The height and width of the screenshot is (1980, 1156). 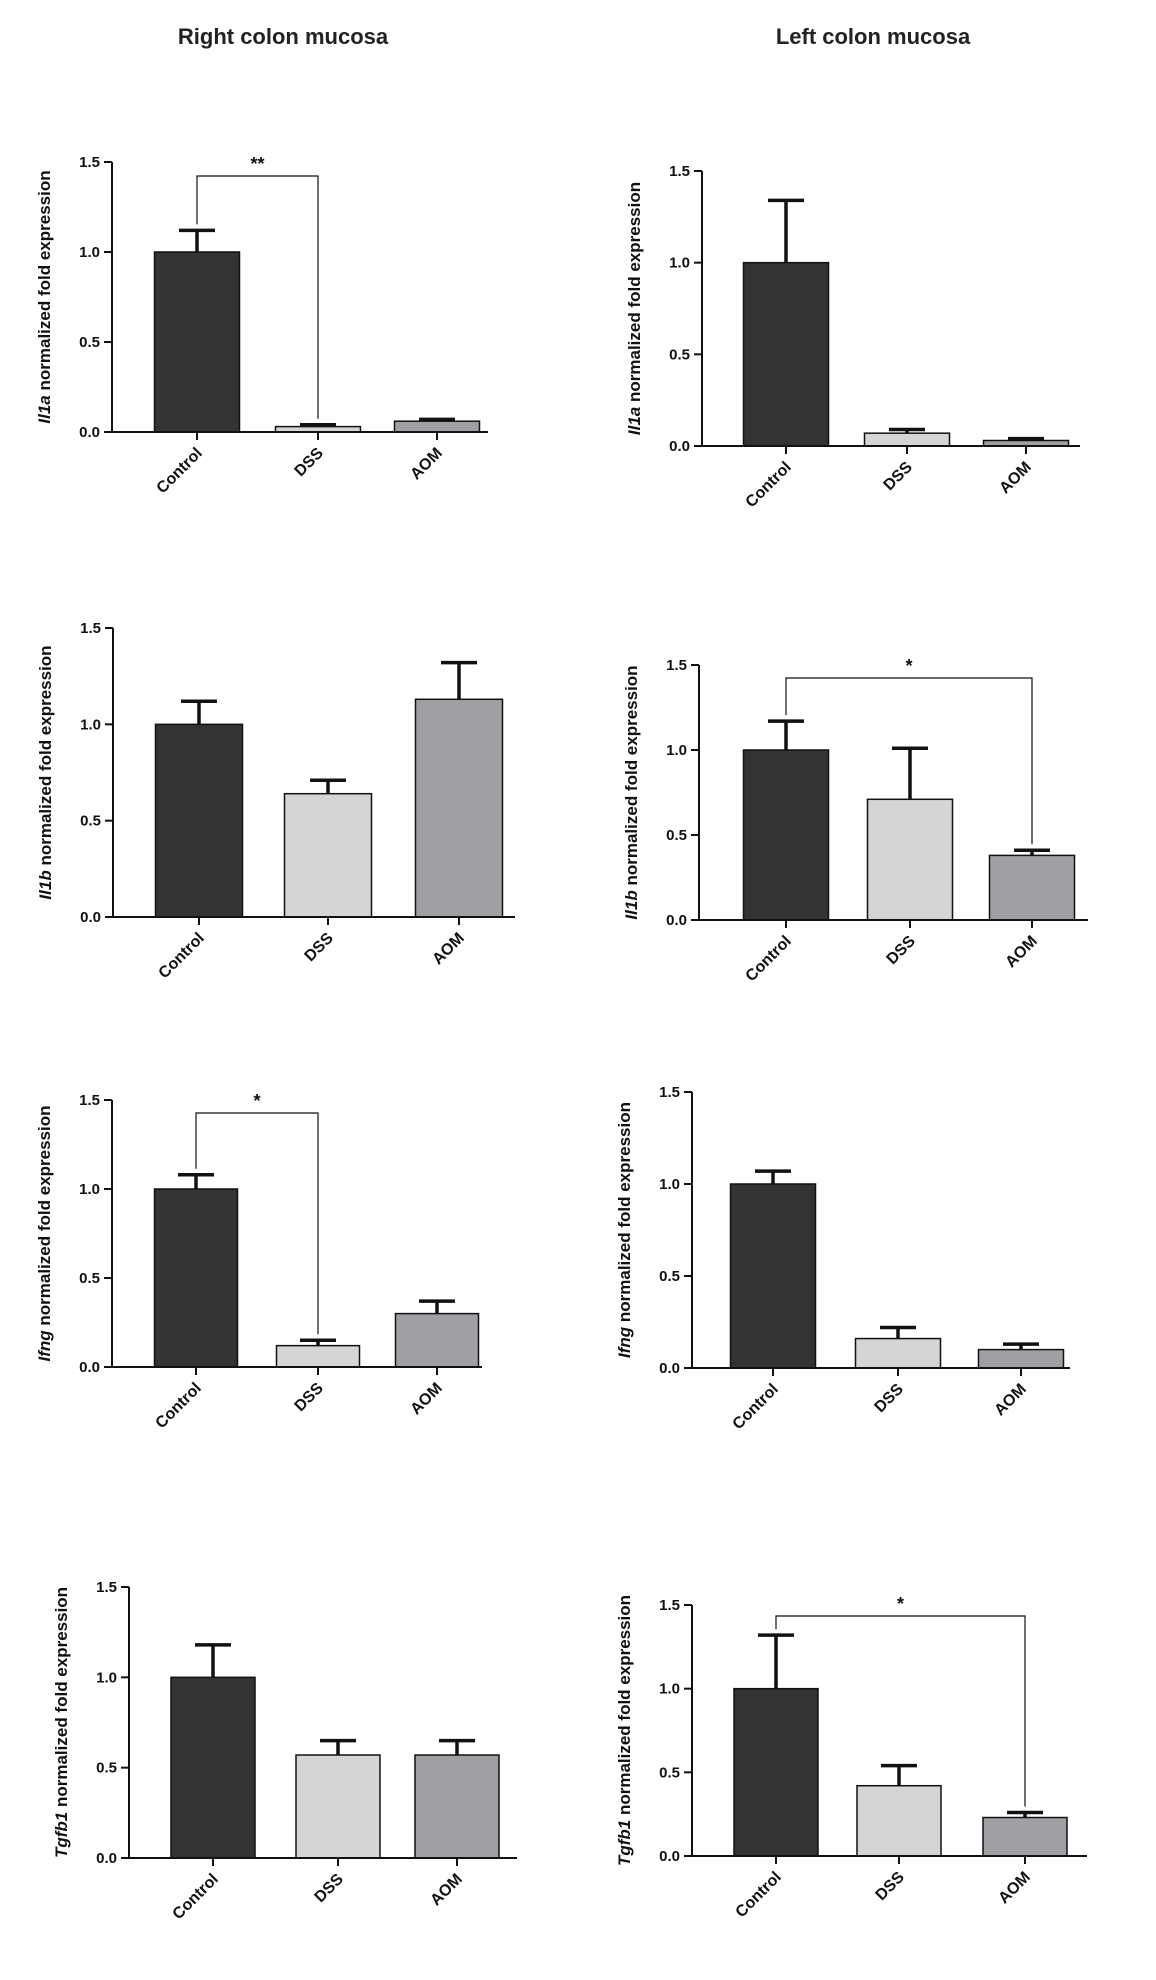 What do you see at coordinates (283, 36) in the screenshot?
I see `right-column-title: Right colon mucosa` at bounding box center [283, 36].